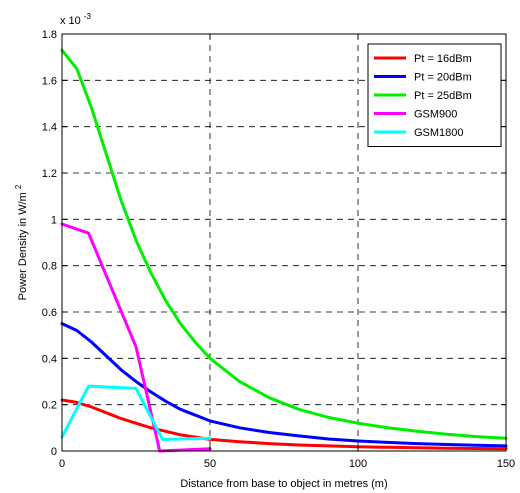  What do you see at coordinates (18, 186) in the screenshot?
I see `y-axis-label-superscript: 2` at bounding box center [18, 186].